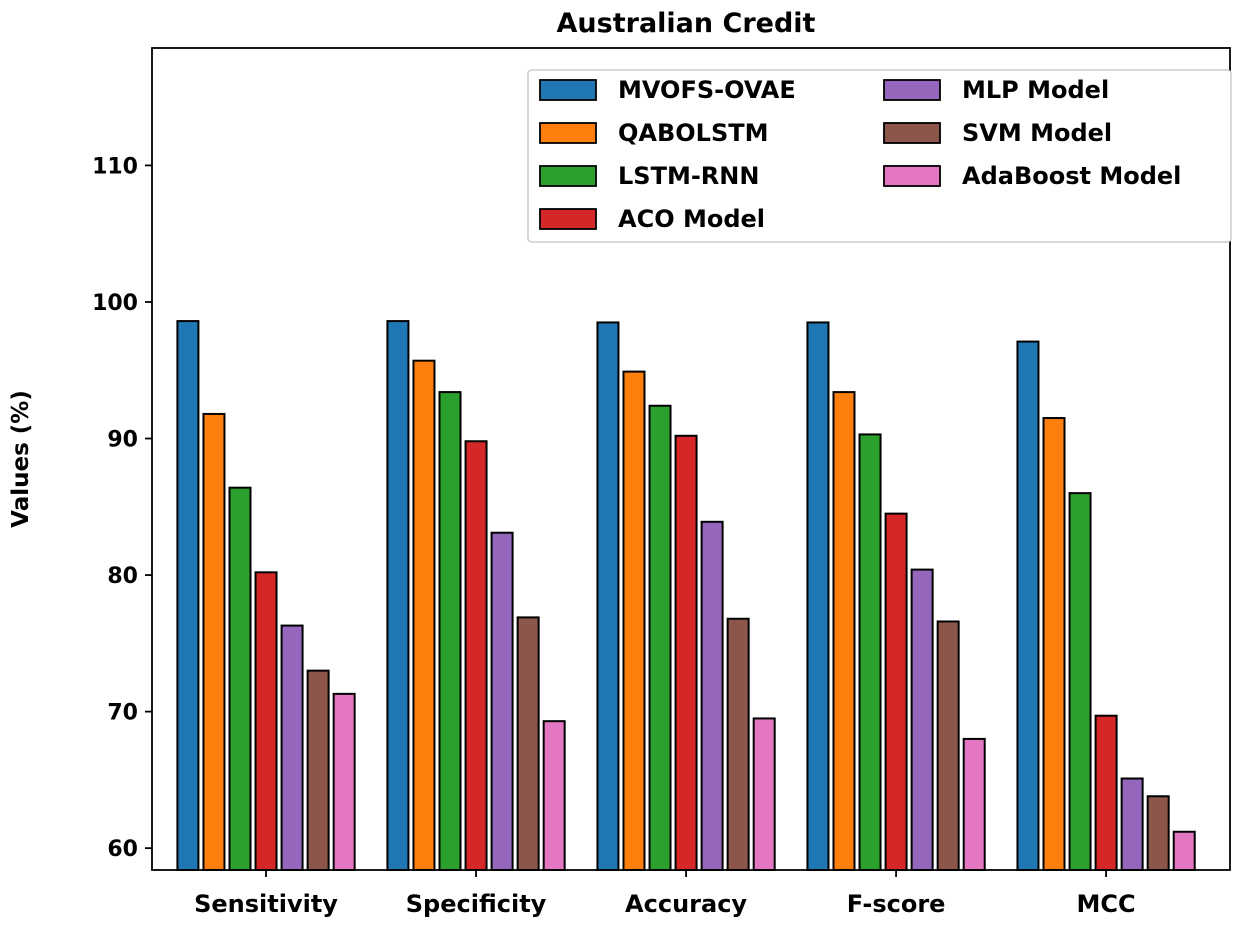  Describe the element at coordinates (686, 23) in the screenshot. I see `chart-title: Australian Credit` at that location.